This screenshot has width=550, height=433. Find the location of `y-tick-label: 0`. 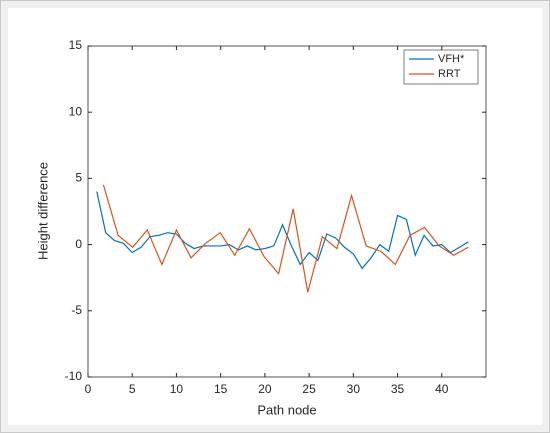

y-tick-label: 0 is located at coordinates (78, 244).